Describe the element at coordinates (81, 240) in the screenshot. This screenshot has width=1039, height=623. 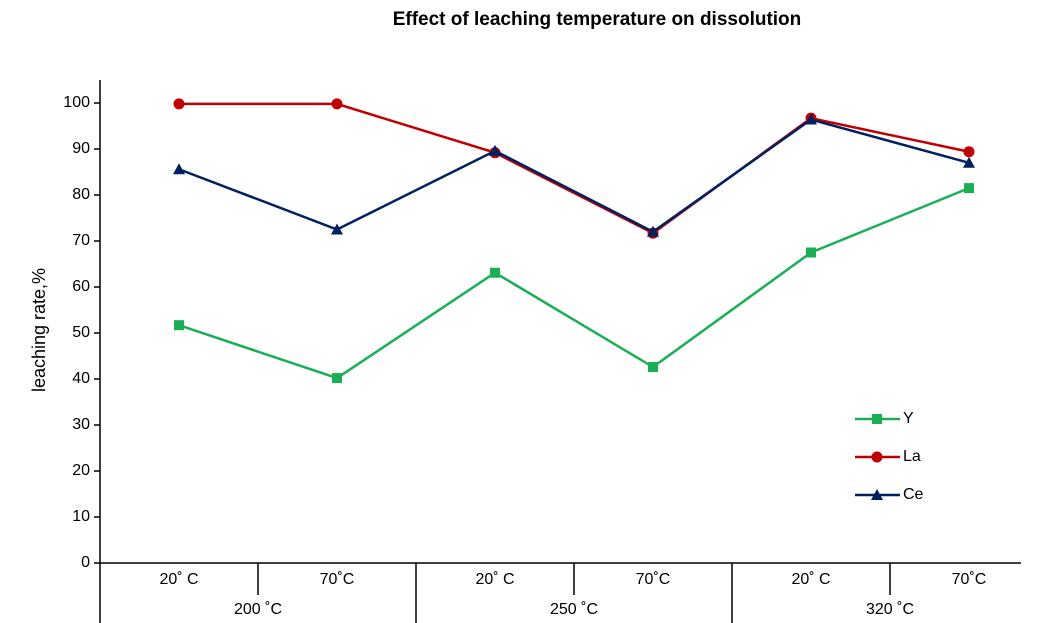
I see `y-tick-label: 70` at that location.